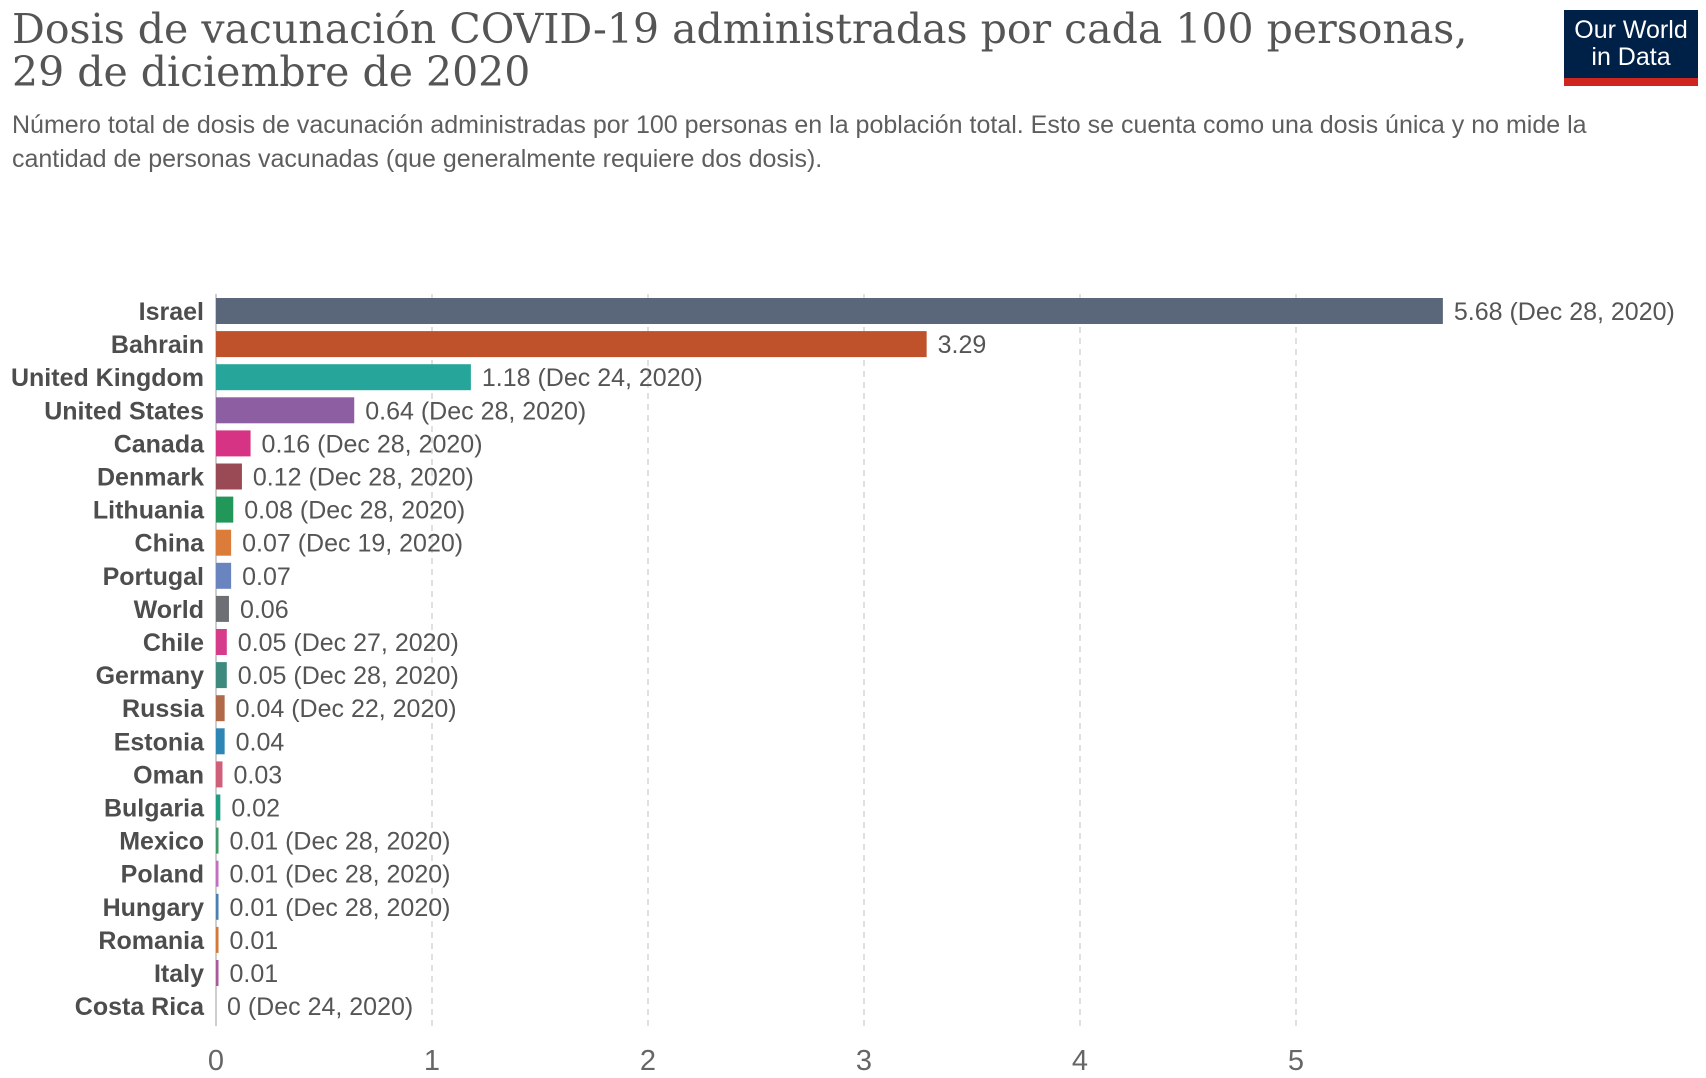 The image size is (1706, 1078). Describe the element at coordinates (864, 1061) in the screenshot. I see `x-tick-label: 3` at that location.